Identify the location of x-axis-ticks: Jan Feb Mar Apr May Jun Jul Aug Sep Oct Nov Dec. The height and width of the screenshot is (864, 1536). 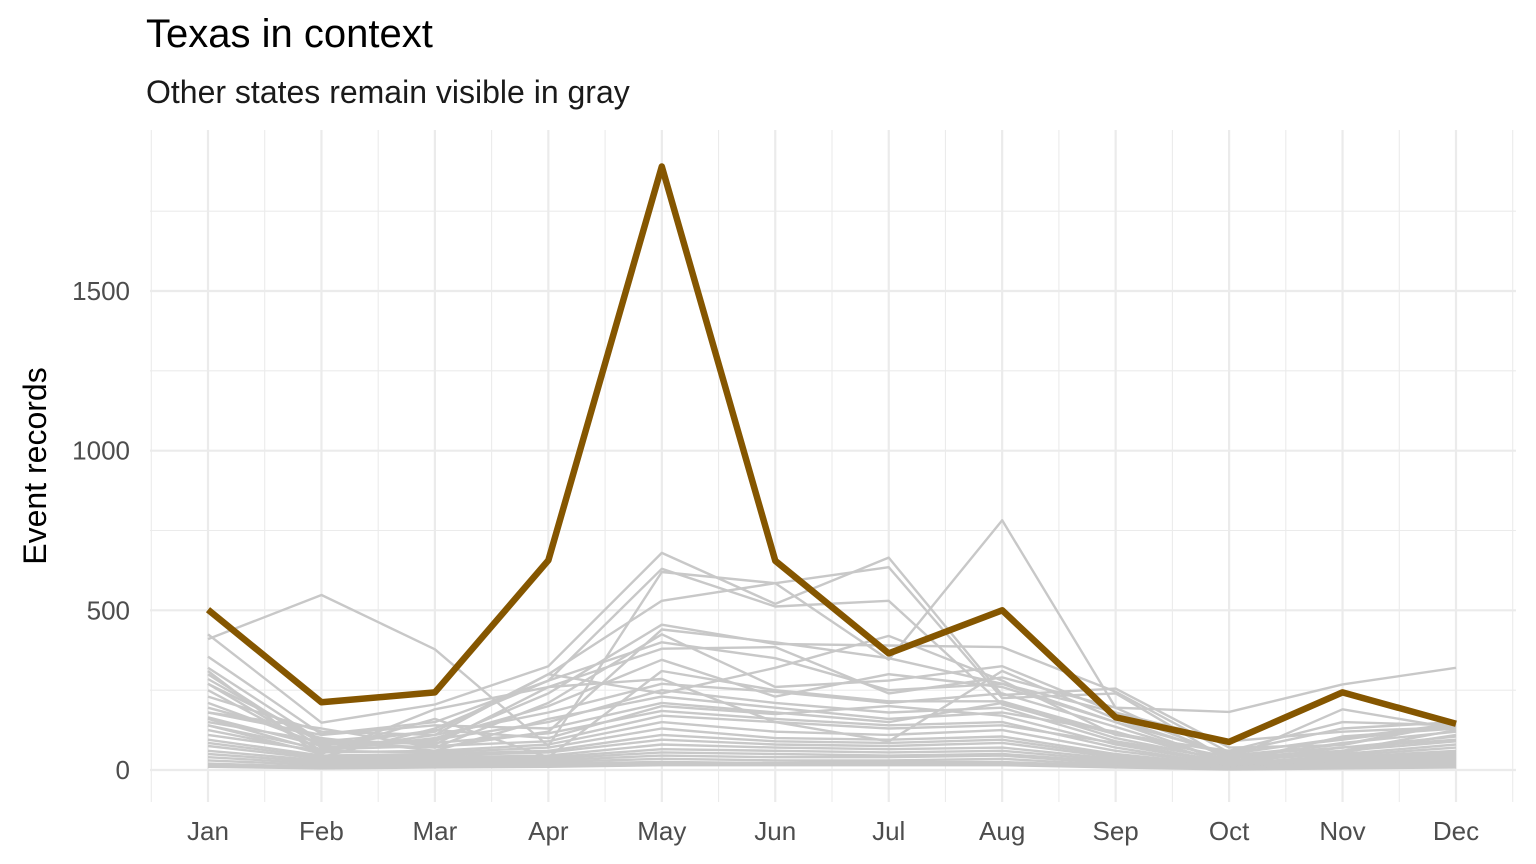
(833, 831).